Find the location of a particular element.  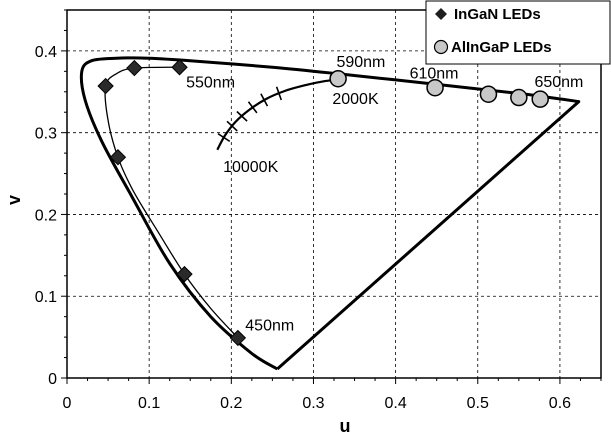

x-tick-label: 0.1 is located at coordinates (149, 403).